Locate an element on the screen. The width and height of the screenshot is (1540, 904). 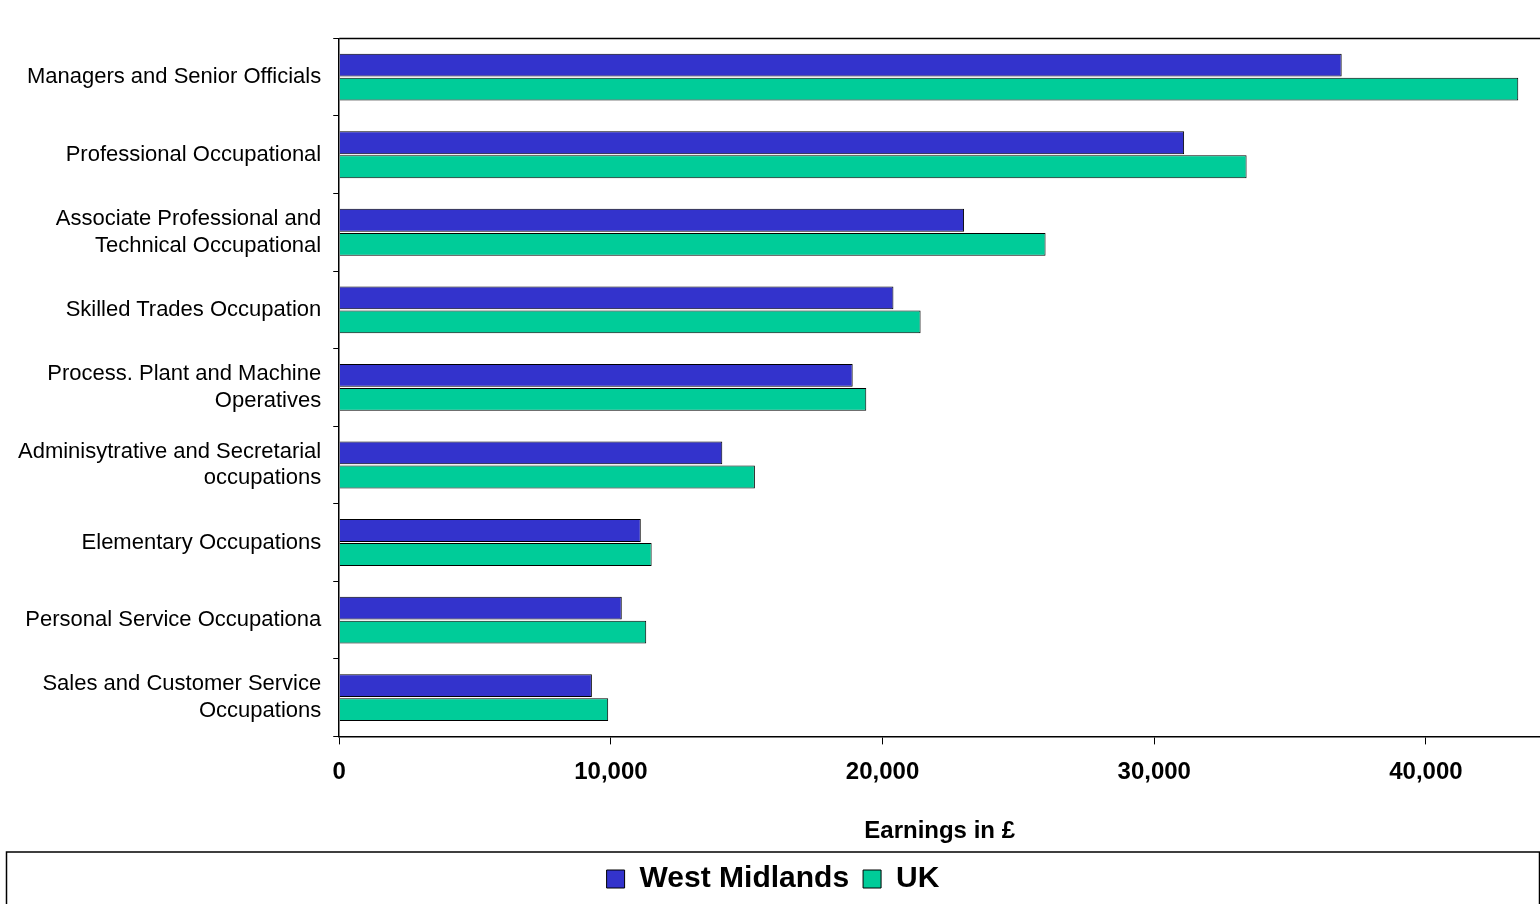
y-tick-label: Associate Professional and Technical Occupational is located at coordinates (188, 231).